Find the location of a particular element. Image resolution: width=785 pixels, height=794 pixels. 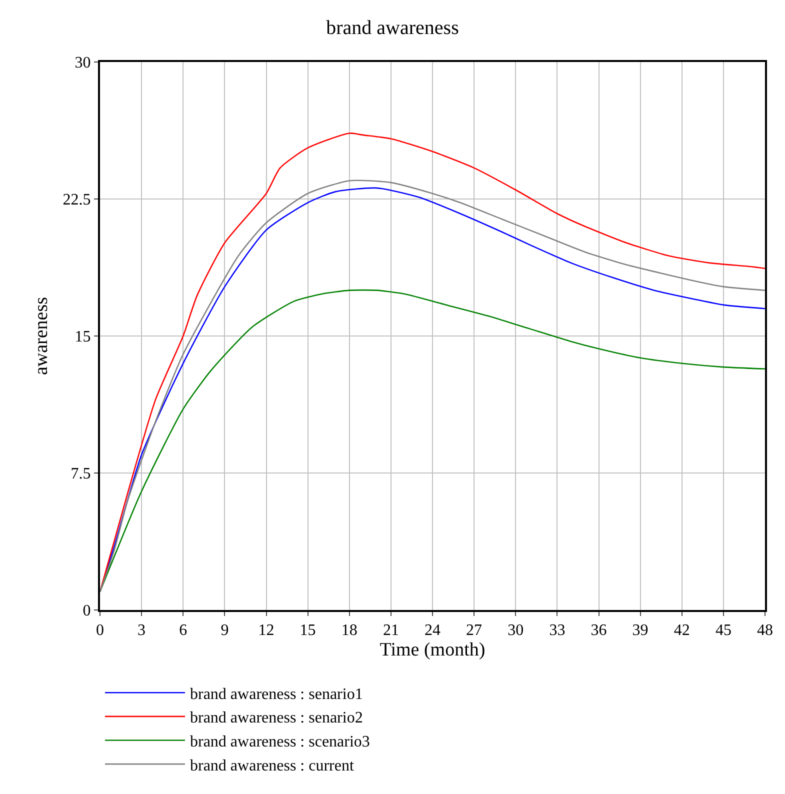

legend-label: brand awareness : senario1 is located at coordinates (276, 694).